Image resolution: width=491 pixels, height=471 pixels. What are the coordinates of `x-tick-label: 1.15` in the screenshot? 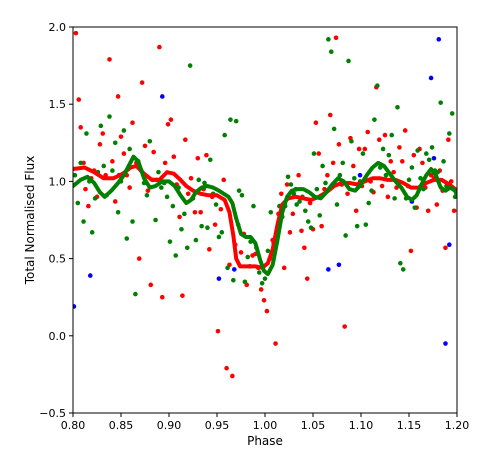 It's located at (409, 425).